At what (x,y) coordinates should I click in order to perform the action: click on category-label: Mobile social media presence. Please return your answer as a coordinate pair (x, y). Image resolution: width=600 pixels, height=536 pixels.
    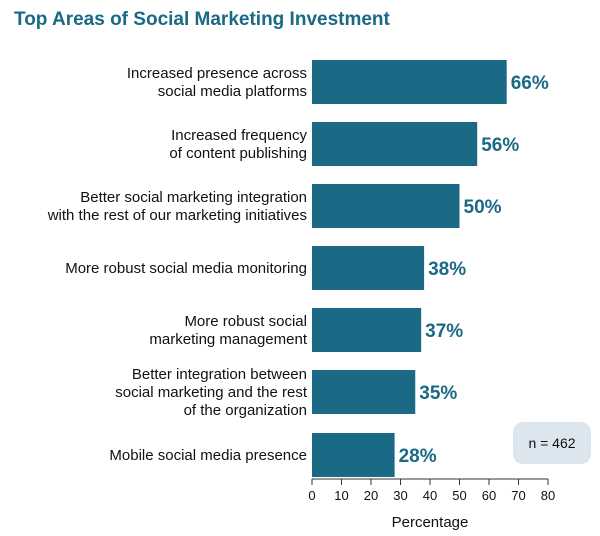
    Looking at the image, I should click on (208, 455).